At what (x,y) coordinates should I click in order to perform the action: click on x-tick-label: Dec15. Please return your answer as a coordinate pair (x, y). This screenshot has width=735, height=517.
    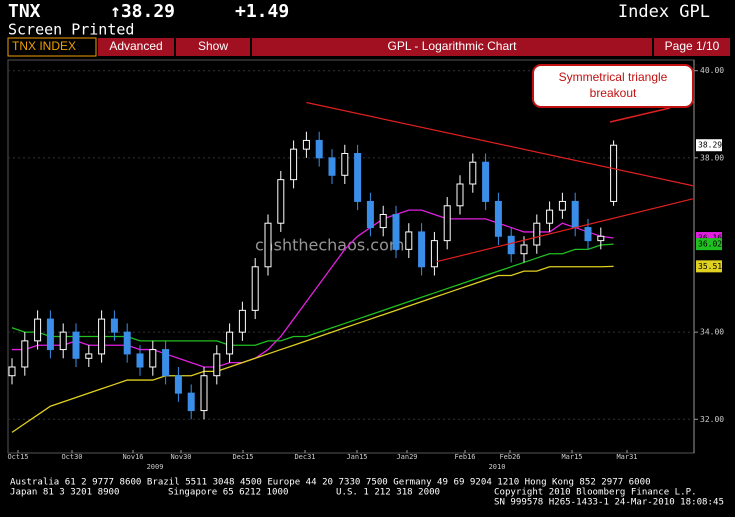
    Looking at the image, I should click on (242, 457).